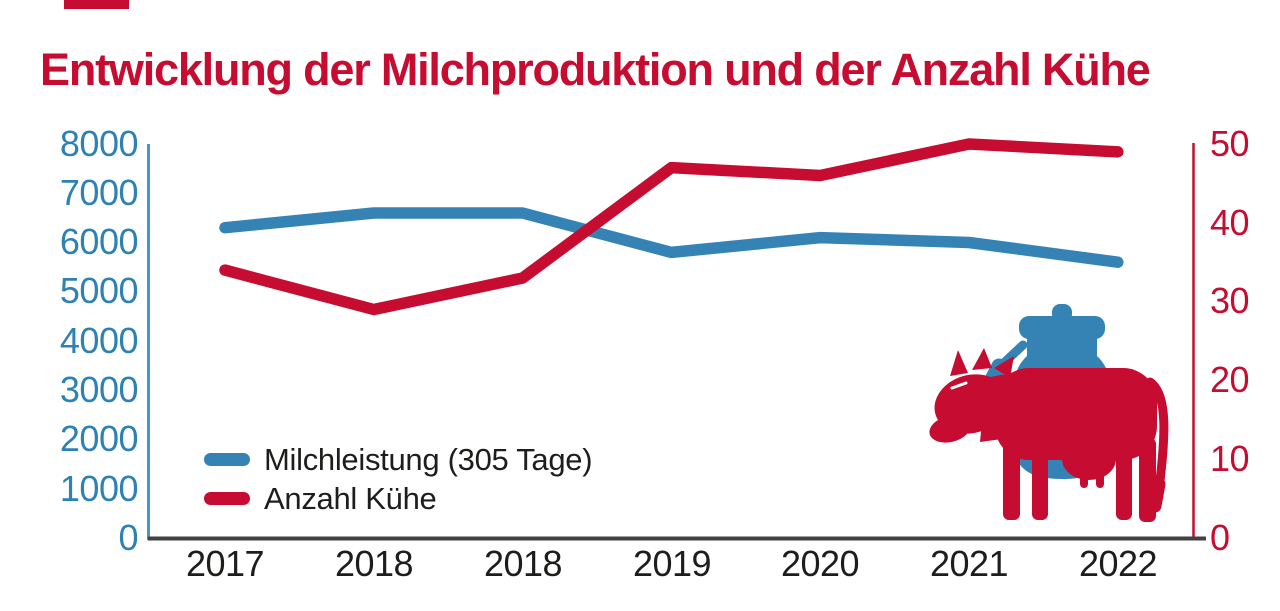 The image size is (1280, 611). I want to click on right-axis-tick-20: 20, so click(1230, 379).